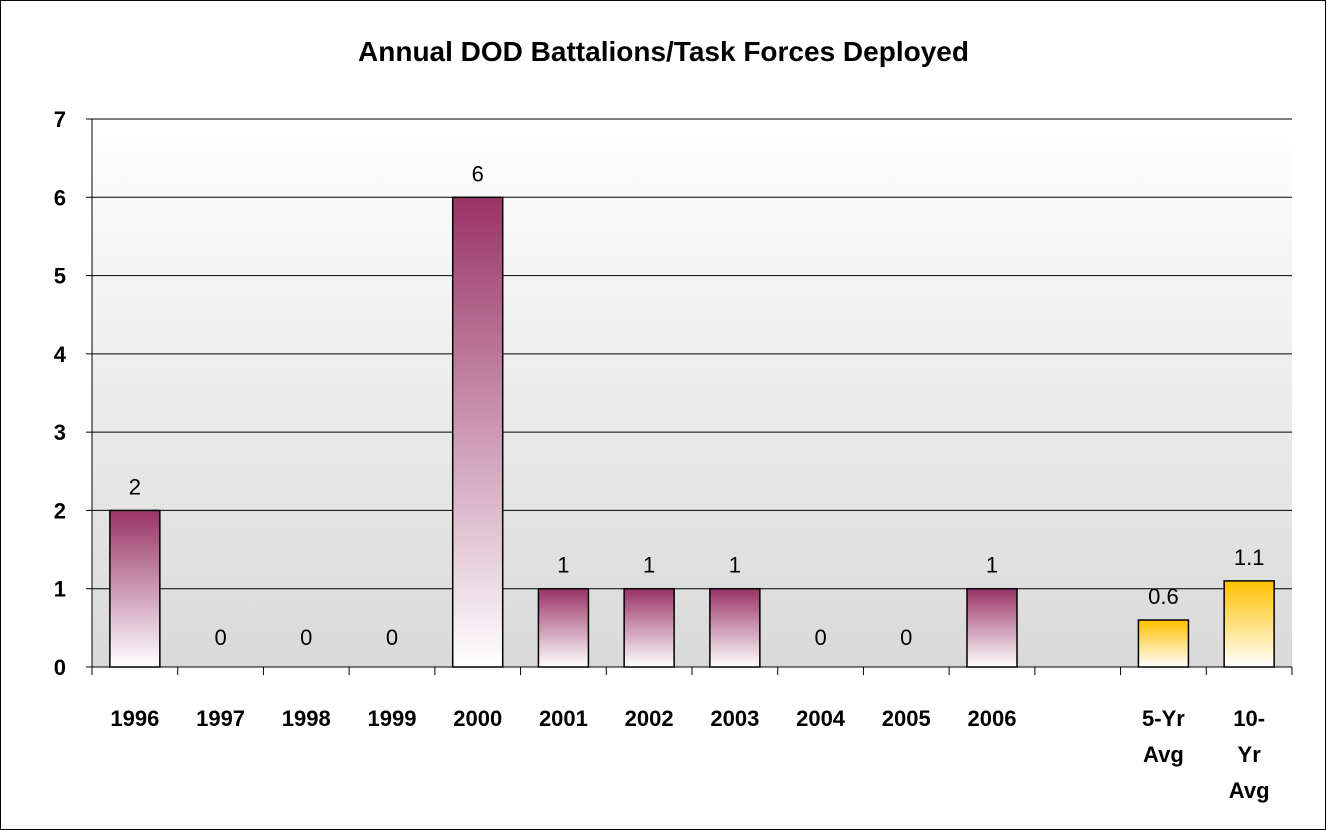 The image size is (1327, 830). Describe the element at coordinates (60, 354) in the screenshot. I see `y-tick-label: 4` at that location.